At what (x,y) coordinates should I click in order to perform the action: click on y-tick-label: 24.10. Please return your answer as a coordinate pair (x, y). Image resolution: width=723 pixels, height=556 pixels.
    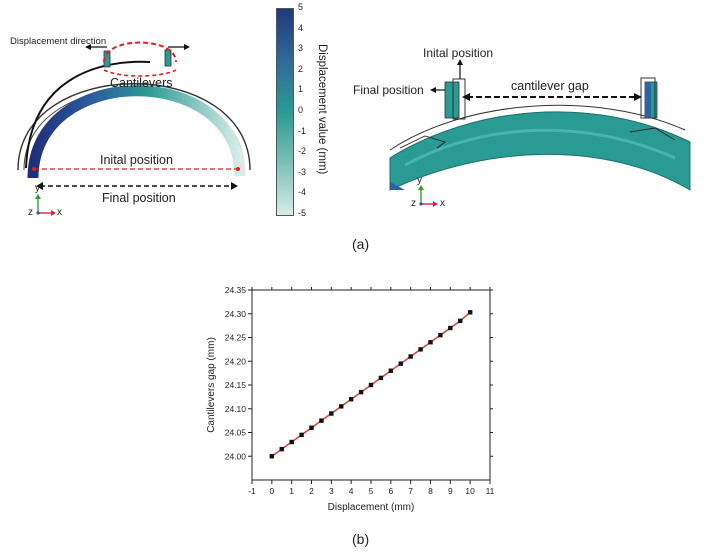
    Looking at the image, I should click on (236, 409).